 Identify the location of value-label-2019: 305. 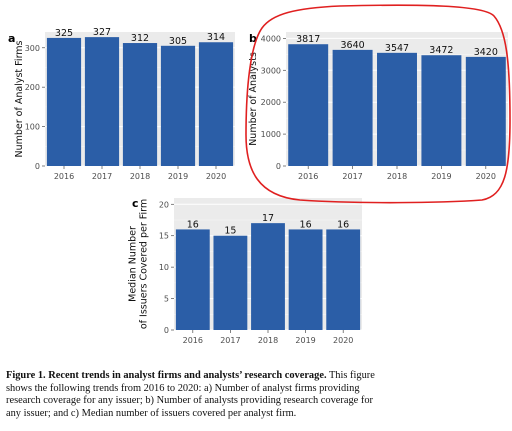
(178, 41).